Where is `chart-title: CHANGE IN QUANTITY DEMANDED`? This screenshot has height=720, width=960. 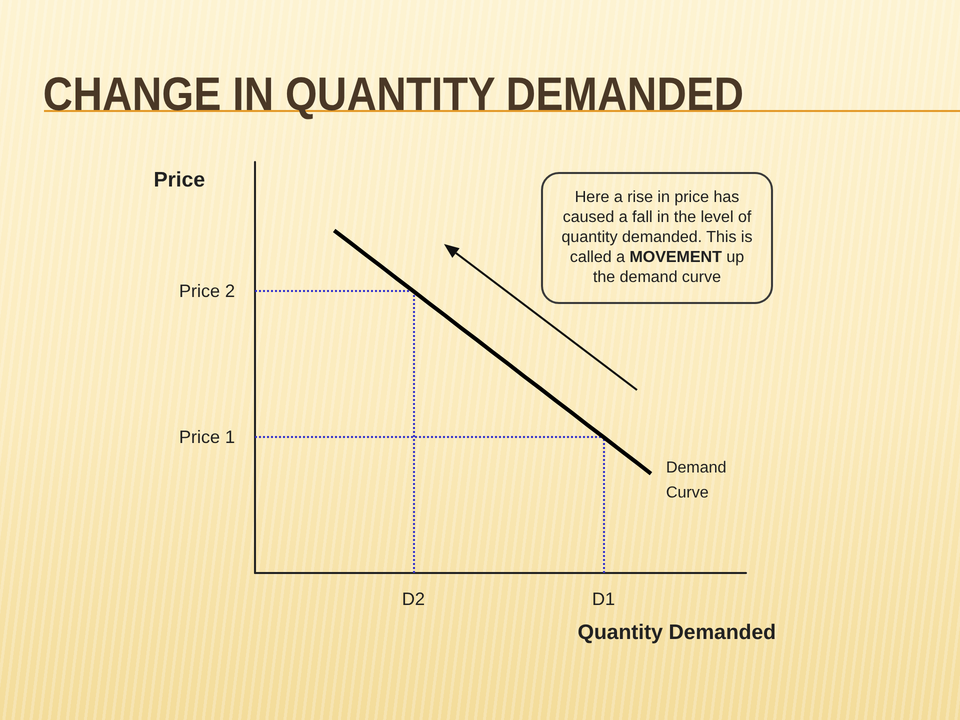
chart-title: CHANGE IN QUANTITY DEMANDED is located at coordinates (393, 93).